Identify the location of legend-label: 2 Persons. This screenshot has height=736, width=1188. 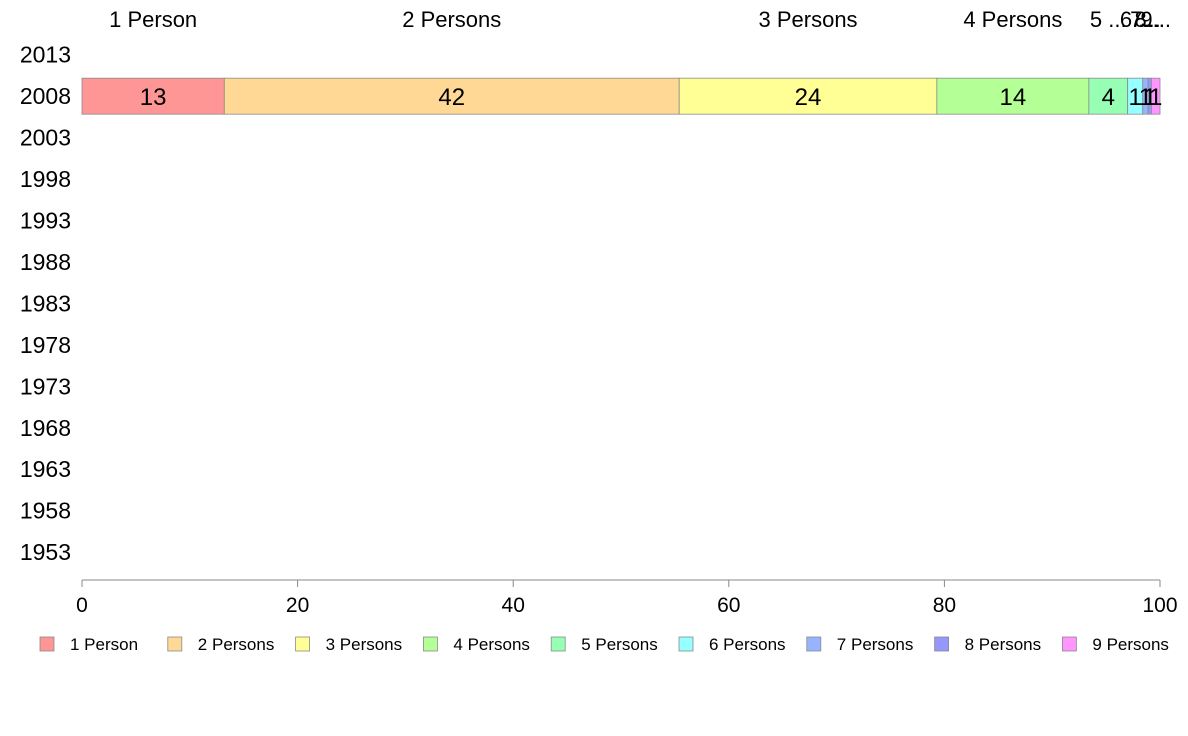
(236, 644).